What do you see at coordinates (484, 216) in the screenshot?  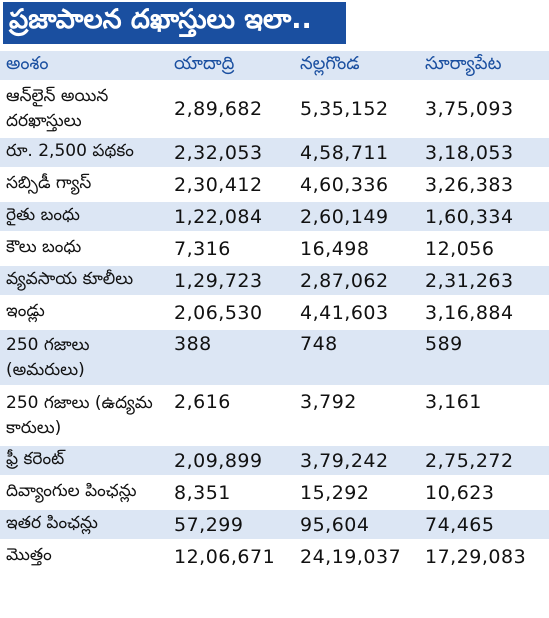 I see `suryapet-value: 1,60,334` at bounding box center [484, 216].